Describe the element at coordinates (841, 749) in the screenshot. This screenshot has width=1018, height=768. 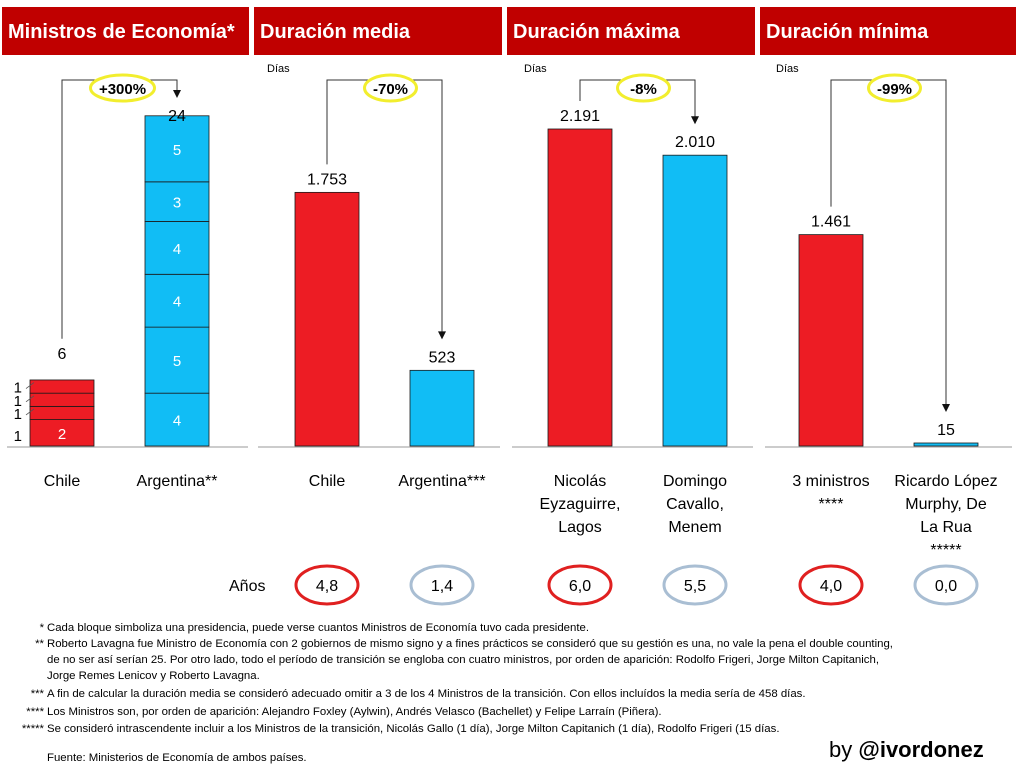
I see `author-by: by` at that location.